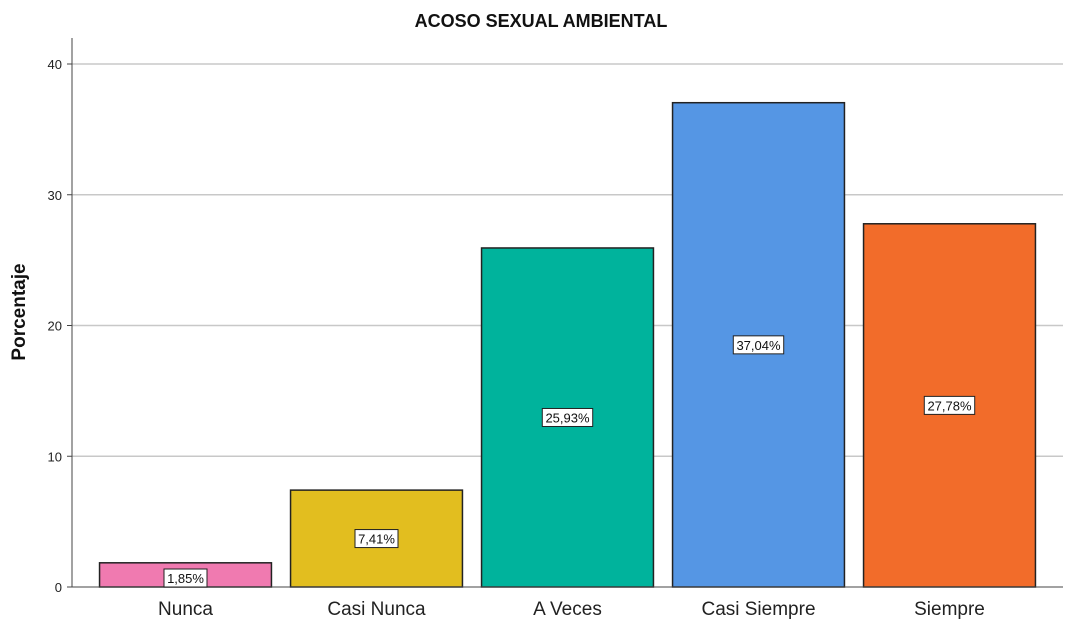  Describe the element at coordinates (758, 609) in the screenshot. I see `x-tick-label: Casi Siempre` at that location.